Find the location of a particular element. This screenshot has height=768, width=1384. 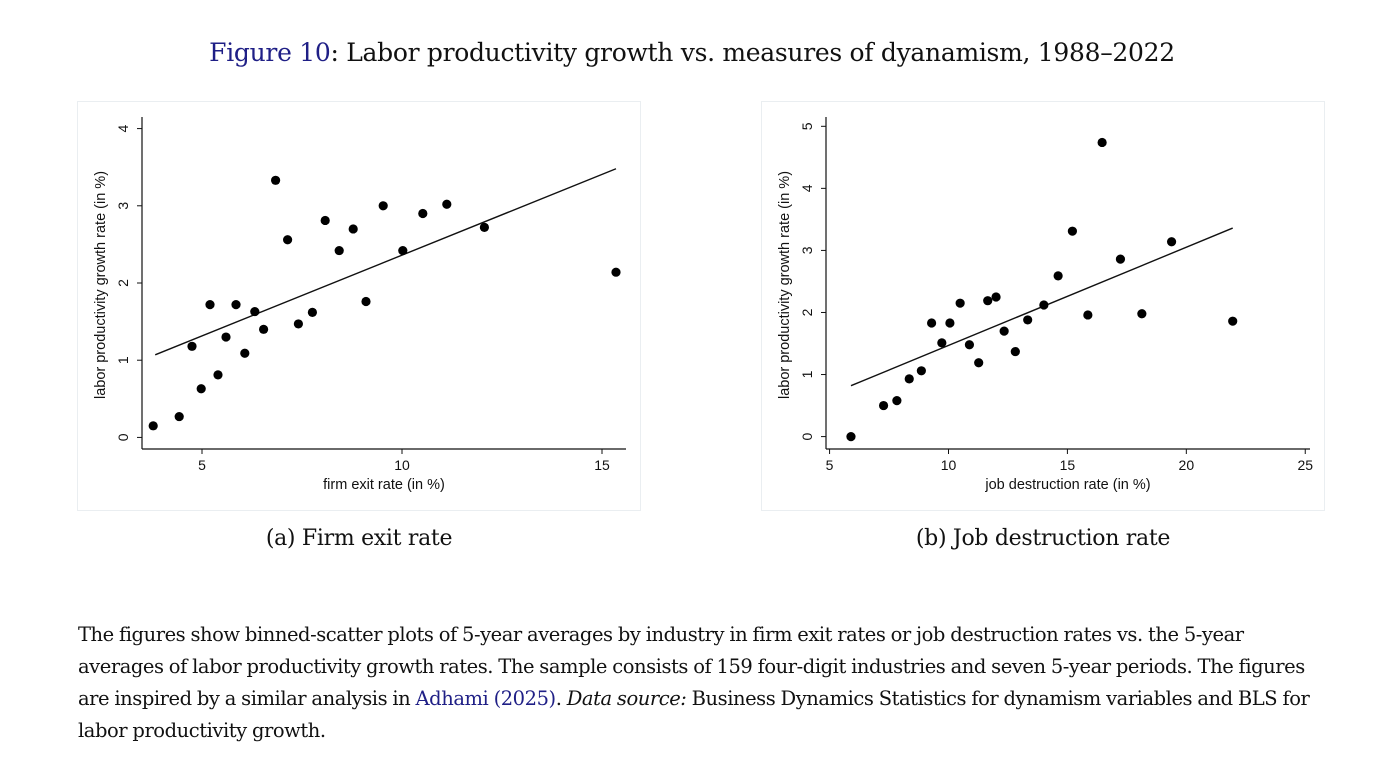

data-source-label: Data source: is located at coordinates (626, 698).